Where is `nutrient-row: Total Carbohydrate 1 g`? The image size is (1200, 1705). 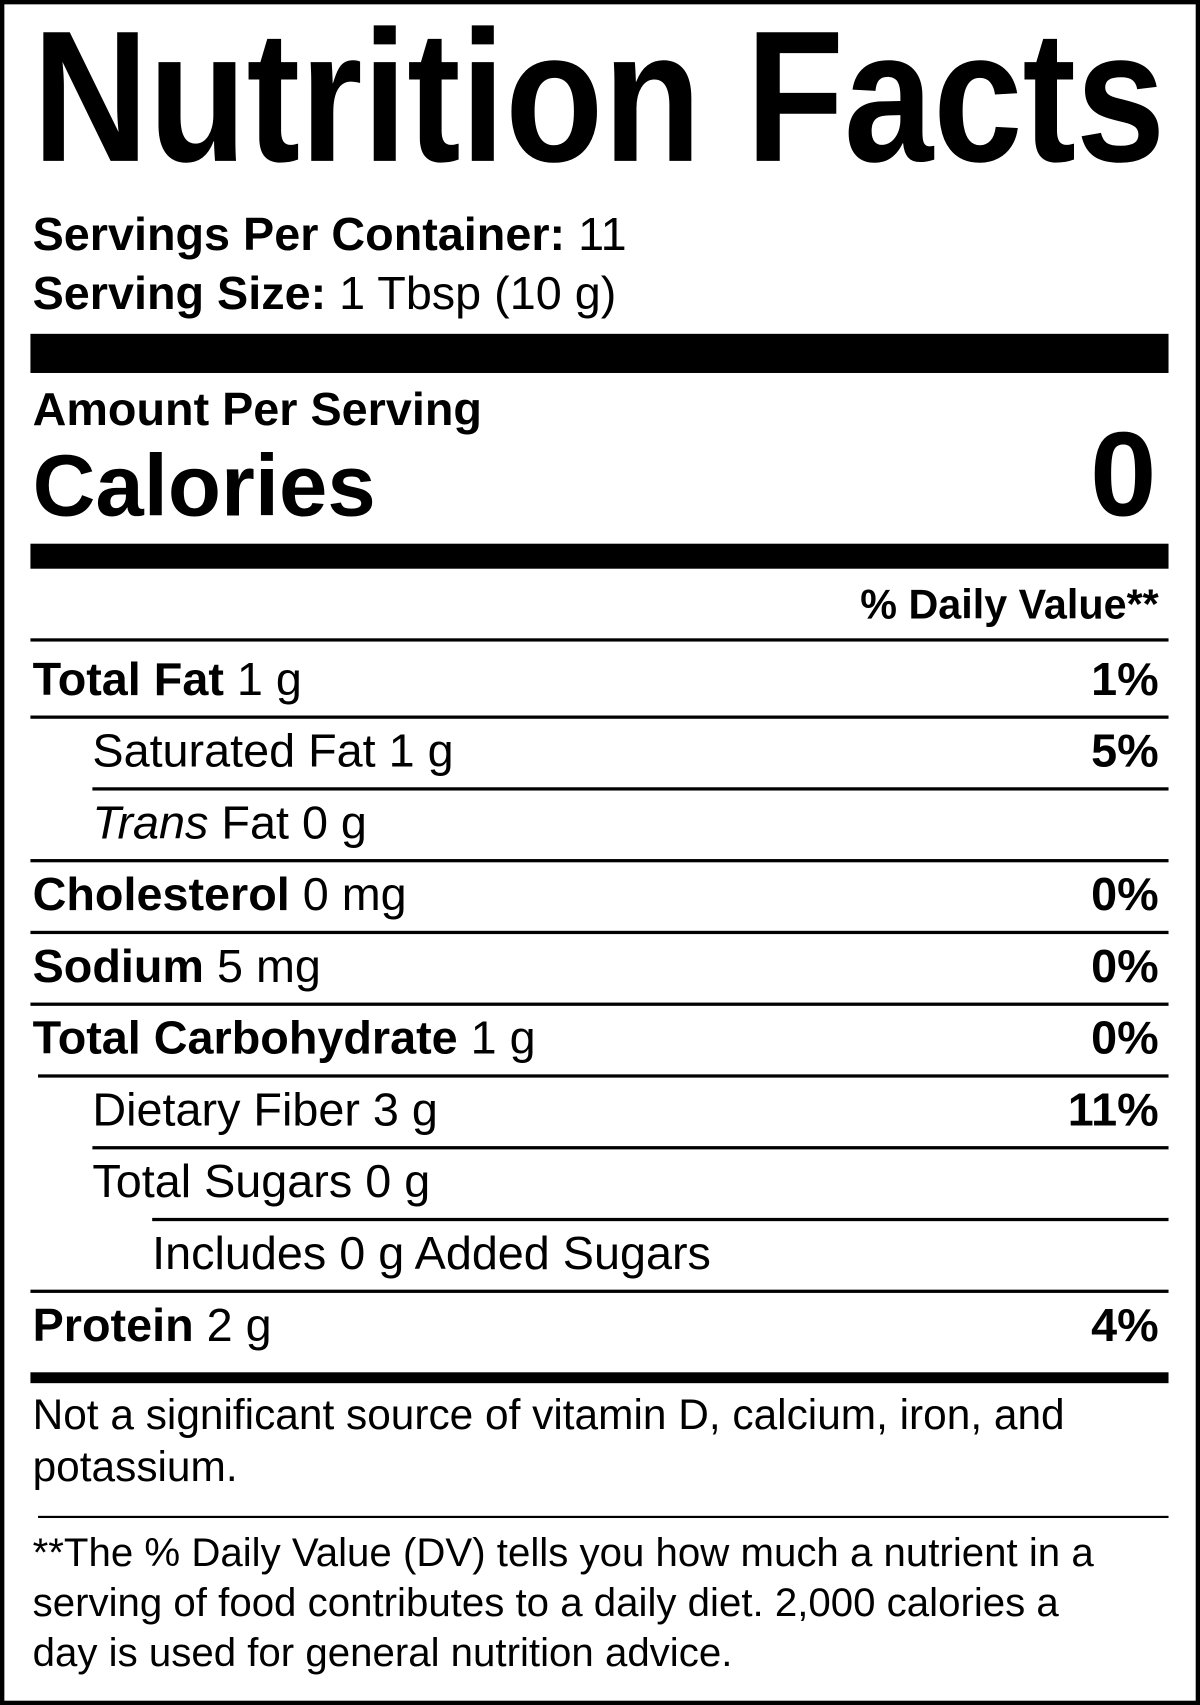 nutrient-row: Total Carbohydrate 1 g is located at coordinates (284, 1039).